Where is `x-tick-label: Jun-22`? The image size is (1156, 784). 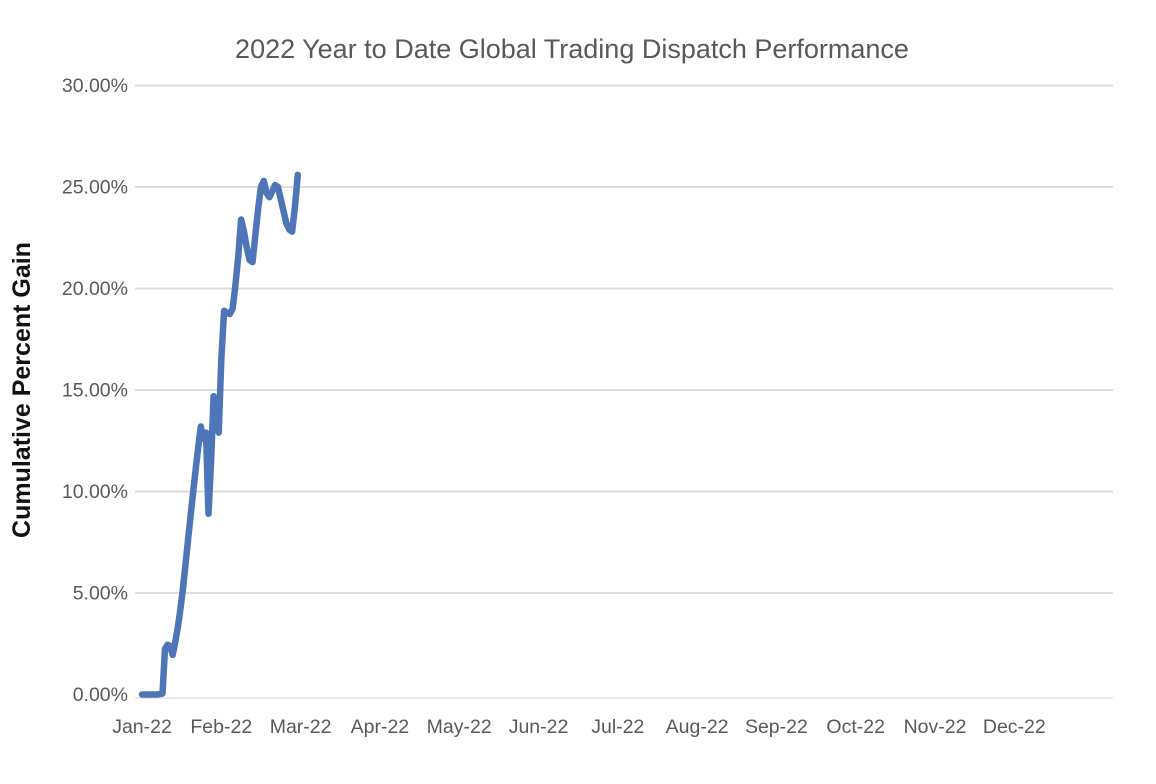 x-tick-label: Jun-22 is located at coordinates (539, 727).